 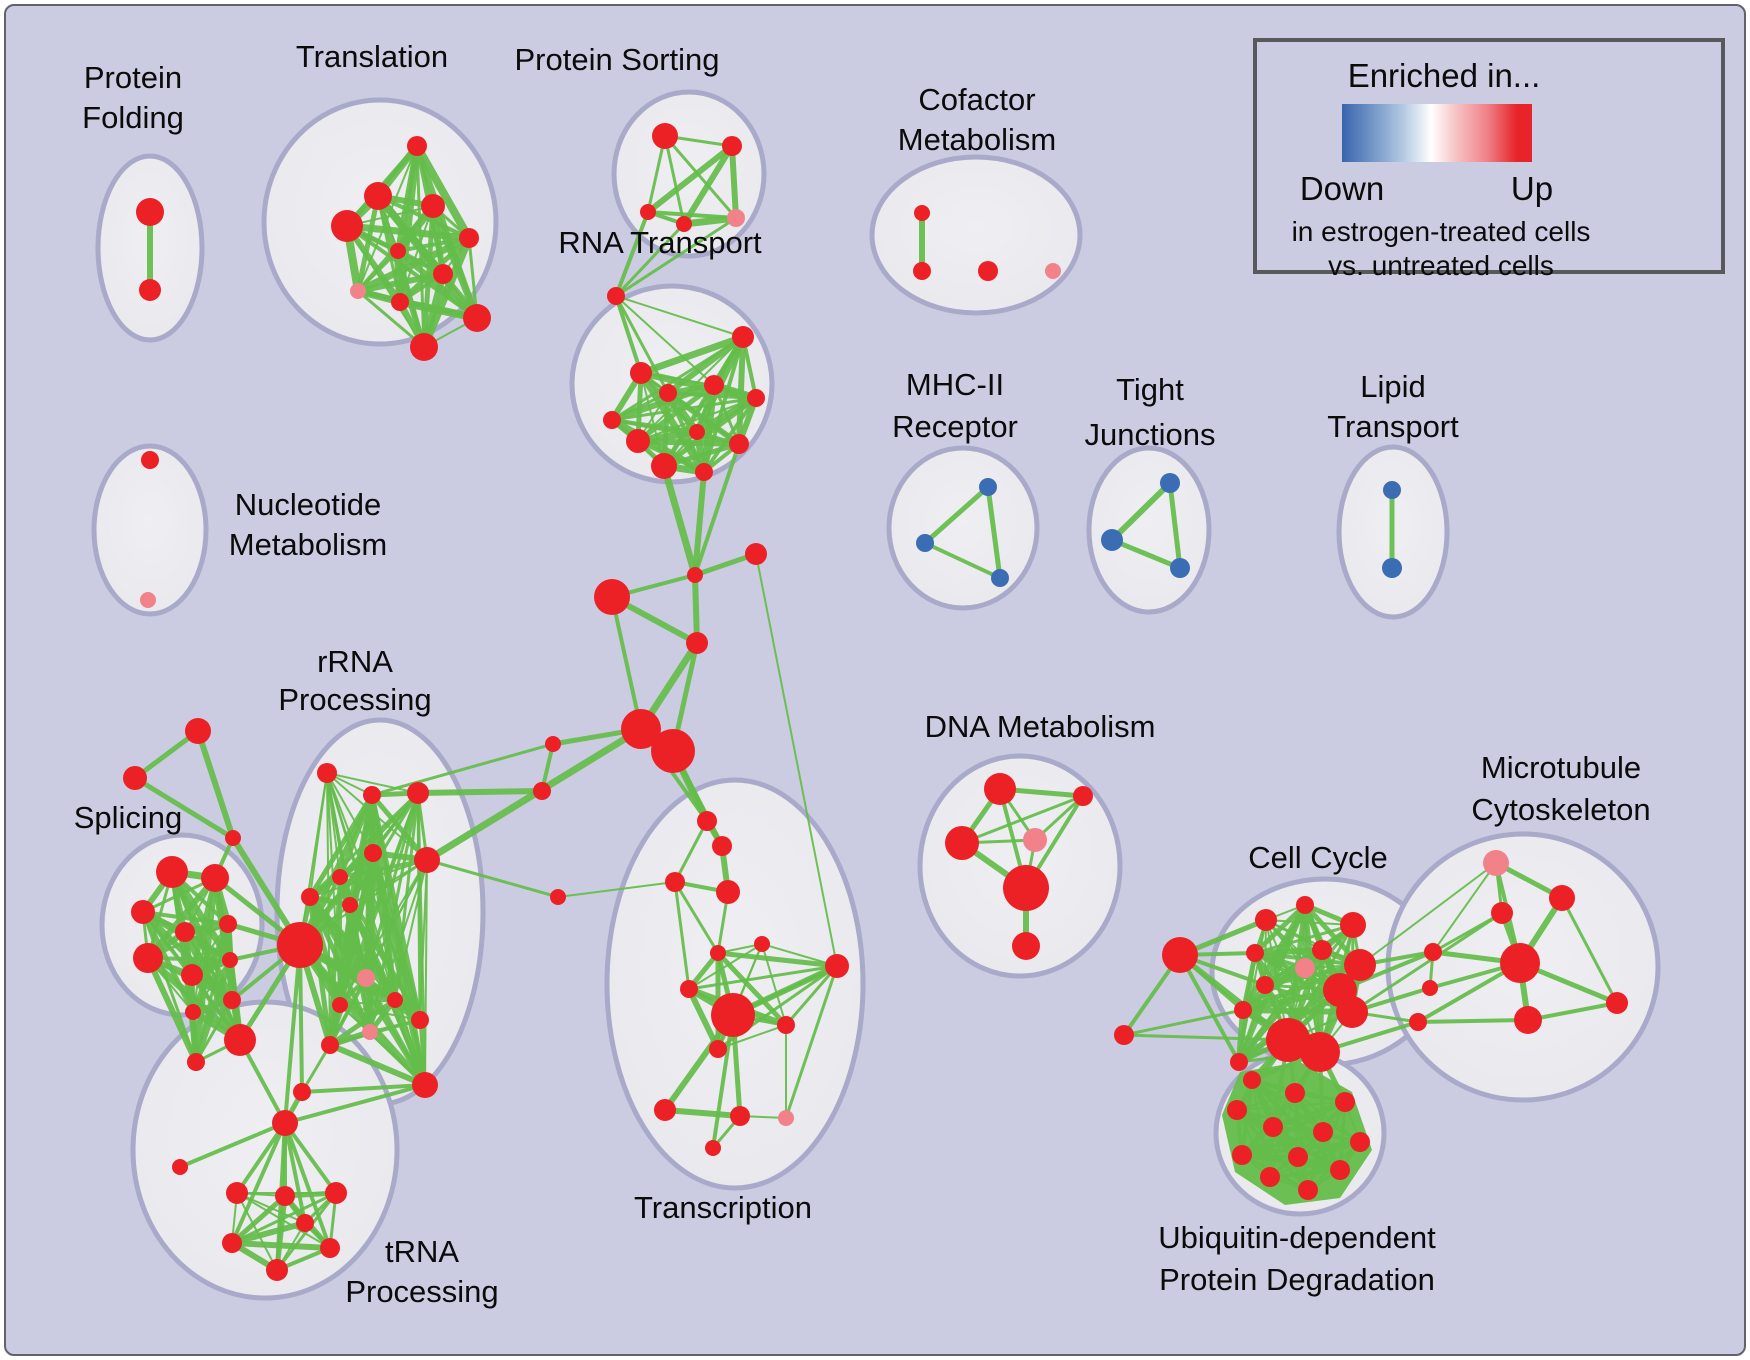 I want to click on network-node-tc9, so click(x=786, y=1025).